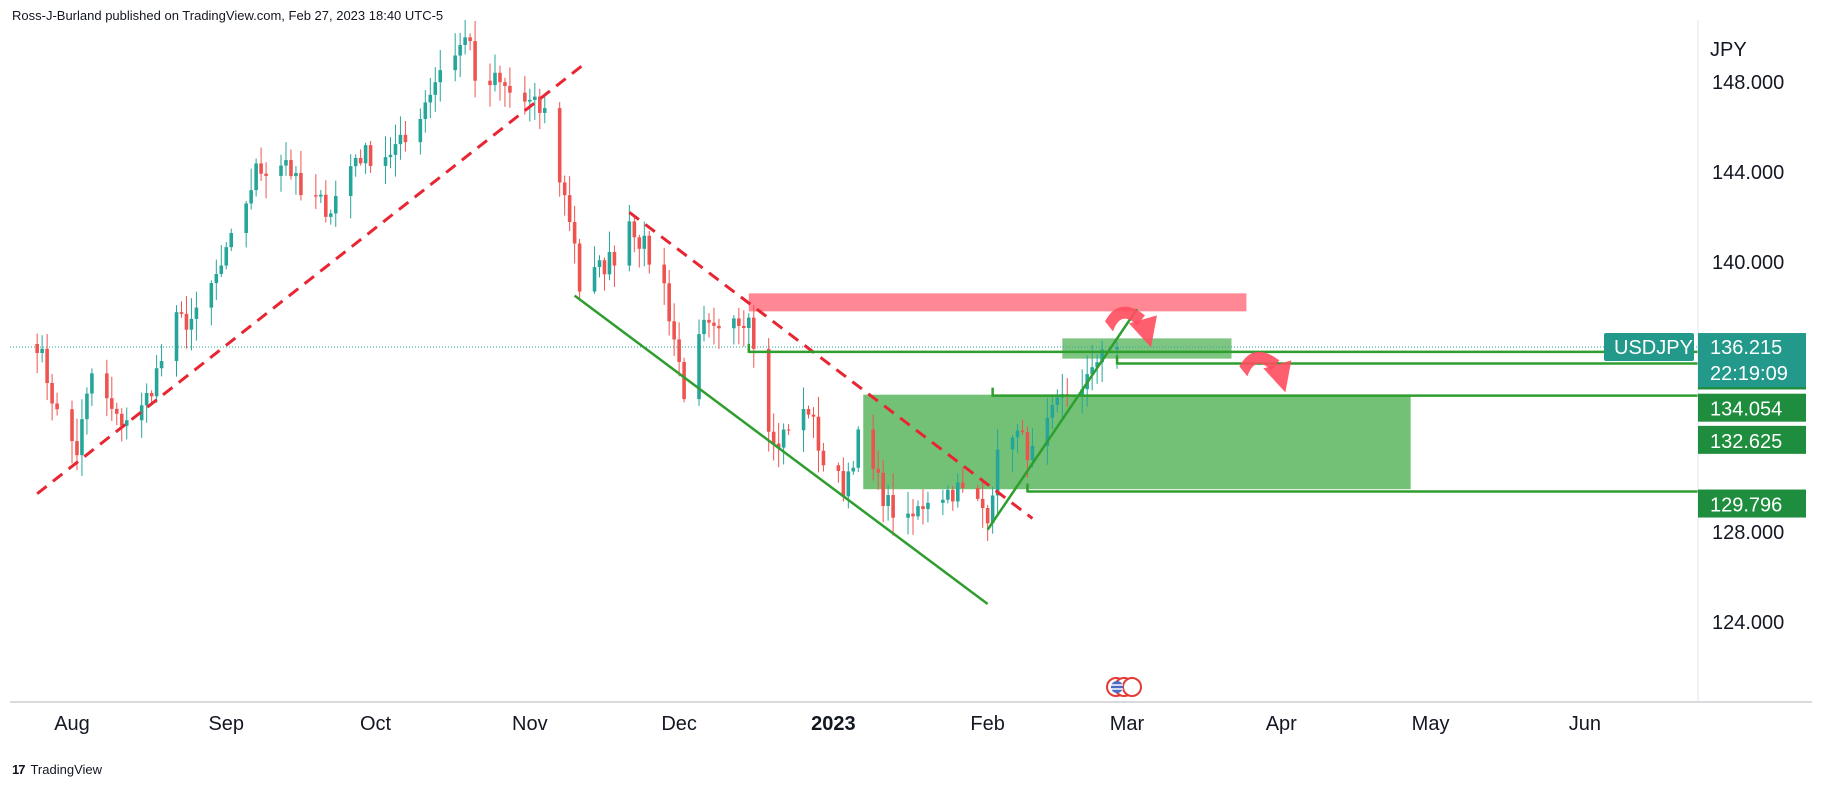 This screenshot has width=1824, height=789. I want to click on symbol-badge: USDJPY, so click(1649, 347).